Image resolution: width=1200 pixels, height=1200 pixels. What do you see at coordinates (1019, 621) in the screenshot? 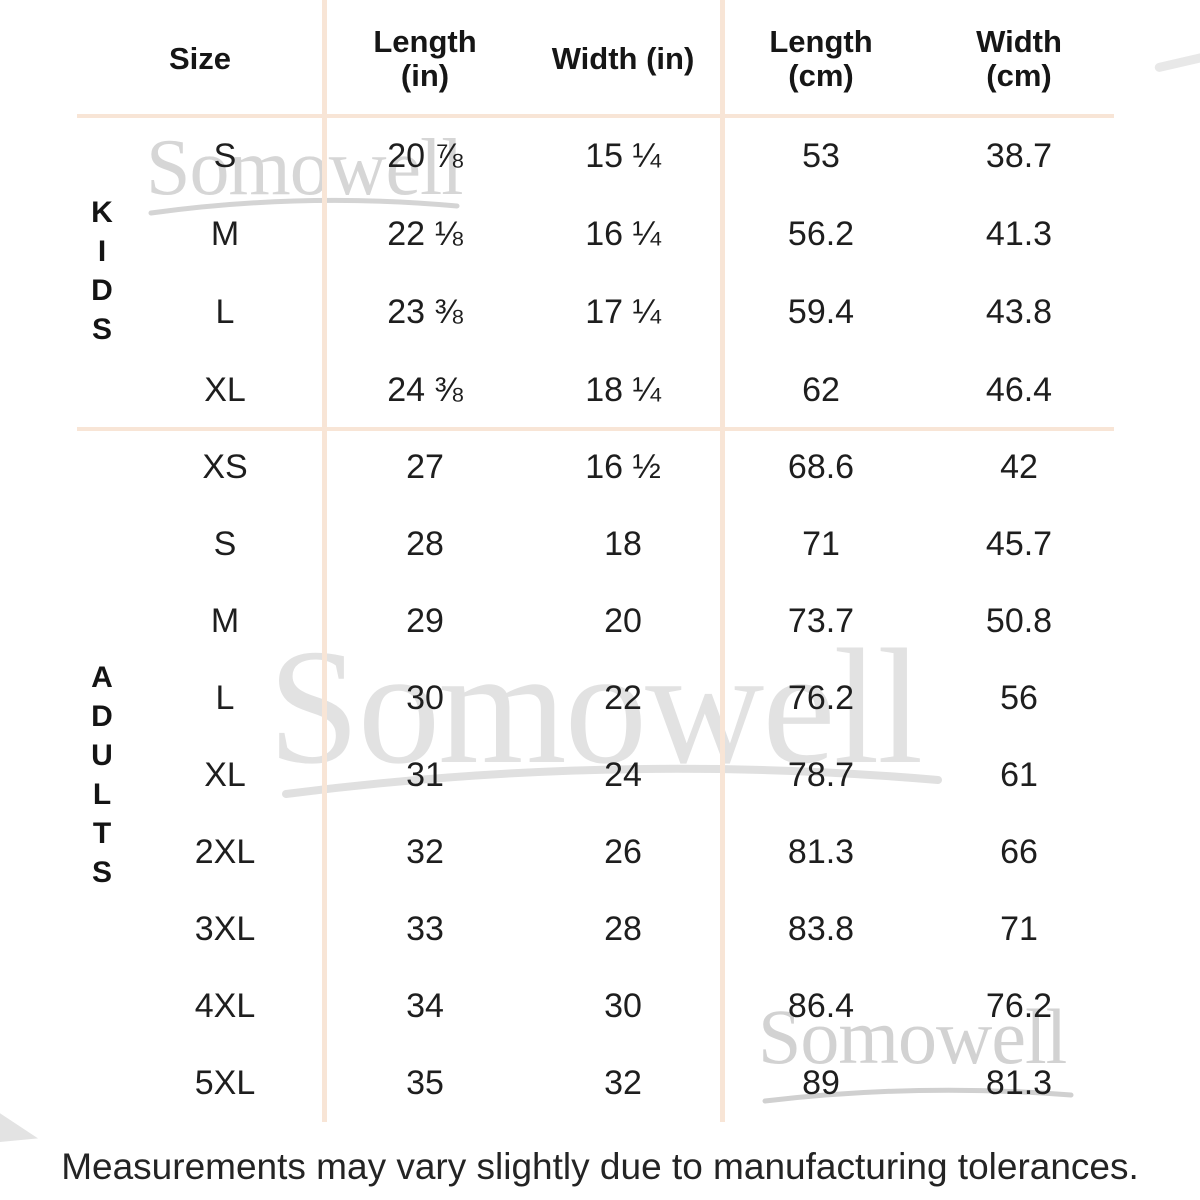
I see `cell-width-cm: 50.8` at bounding box center [1019, 621].